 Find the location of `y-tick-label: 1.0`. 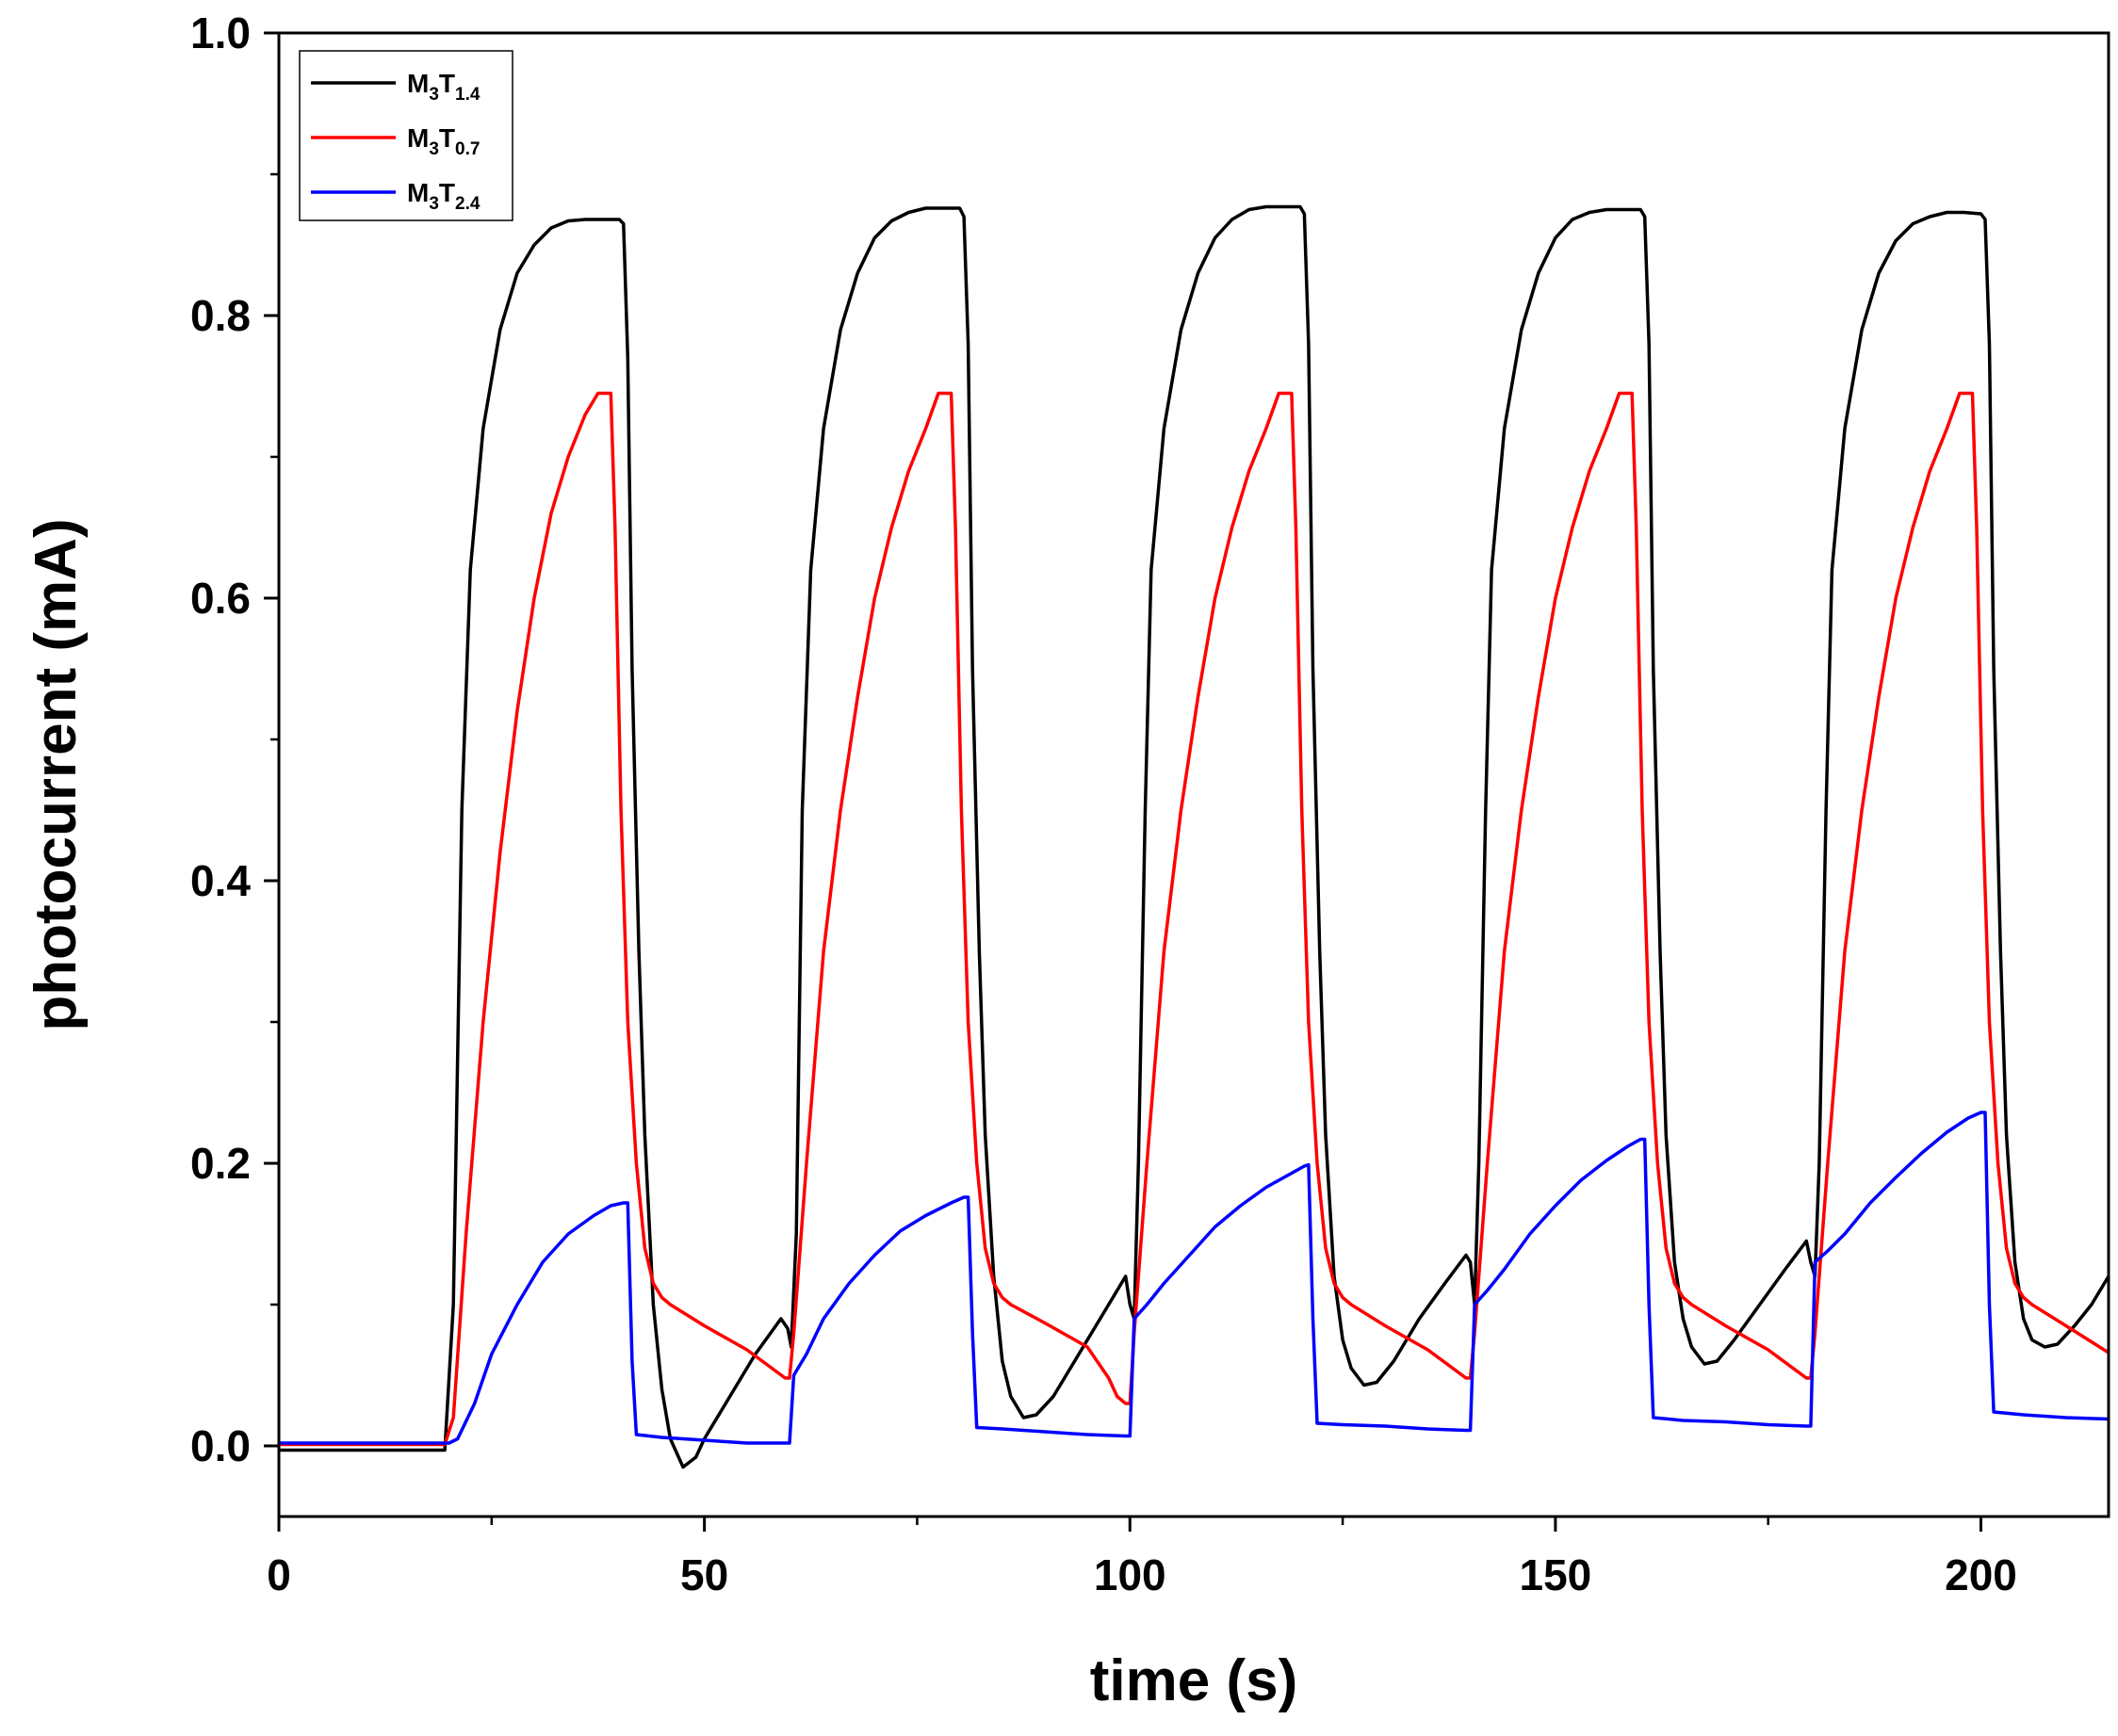

y-tick-label: 1.0 is located at coordinates (220, 32).